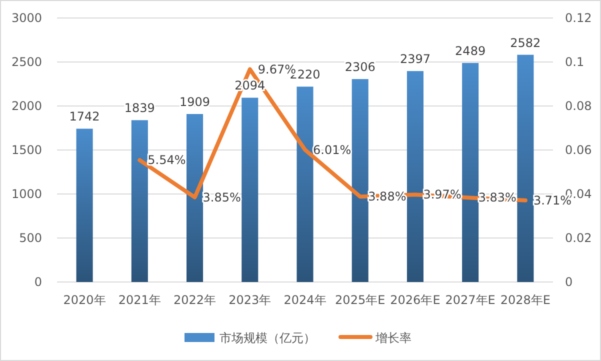  I want to click on y-tick-label: 0, so click(38, 282).